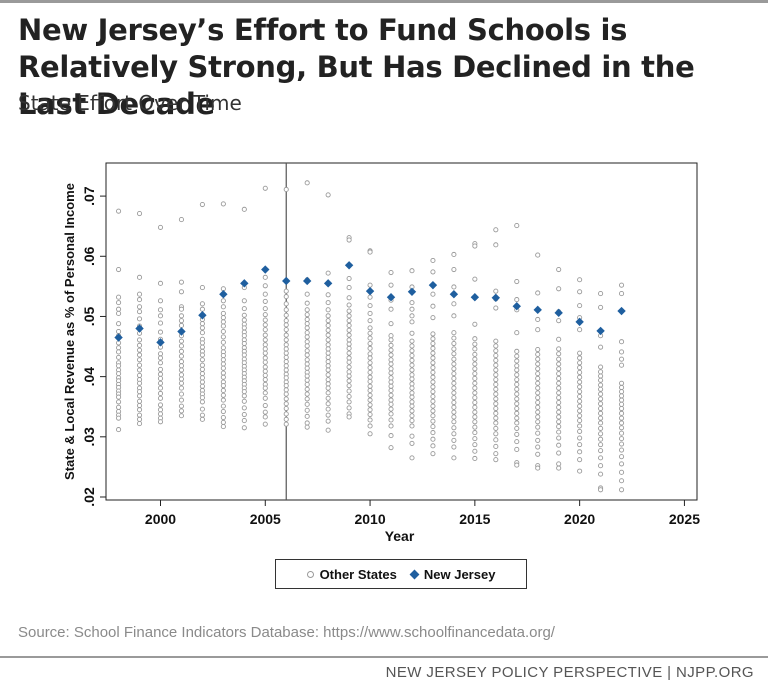 This screenshot has height=693, width=768. I want to click on x-axis-title: Year, so click(400, 536).